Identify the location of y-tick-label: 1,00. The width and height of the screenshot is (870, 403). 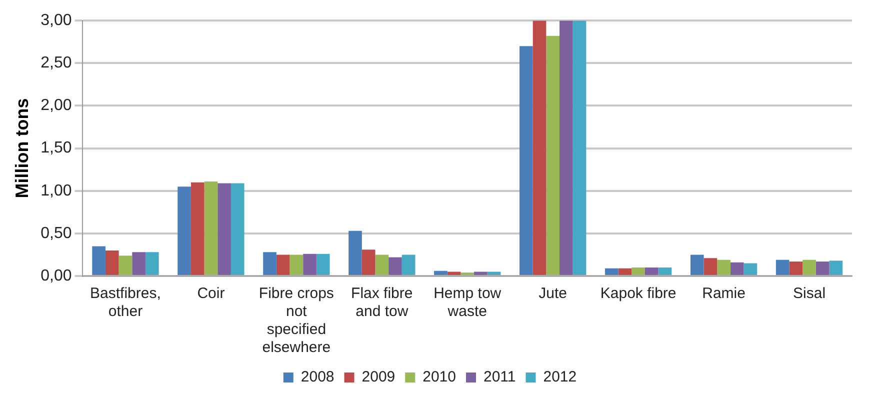
(56, 191).